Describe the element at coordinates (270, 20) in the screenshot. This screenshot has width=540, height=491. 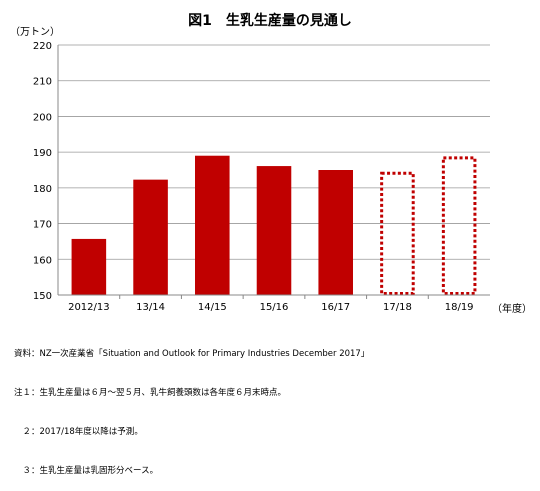
I see `chart-title: 図1 生乳生産量の見通し` at that location.